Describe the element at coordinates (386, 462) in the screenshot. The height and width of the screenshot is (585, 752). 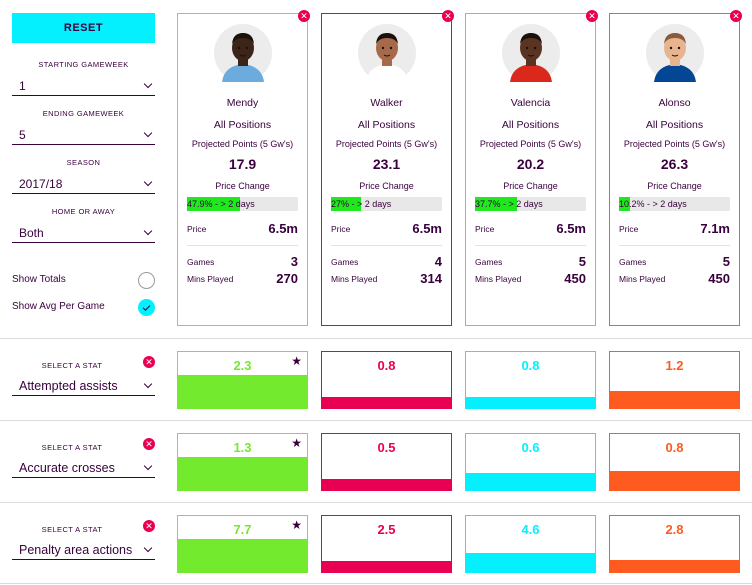
I see `stat-value-box: 0.5` at that location.